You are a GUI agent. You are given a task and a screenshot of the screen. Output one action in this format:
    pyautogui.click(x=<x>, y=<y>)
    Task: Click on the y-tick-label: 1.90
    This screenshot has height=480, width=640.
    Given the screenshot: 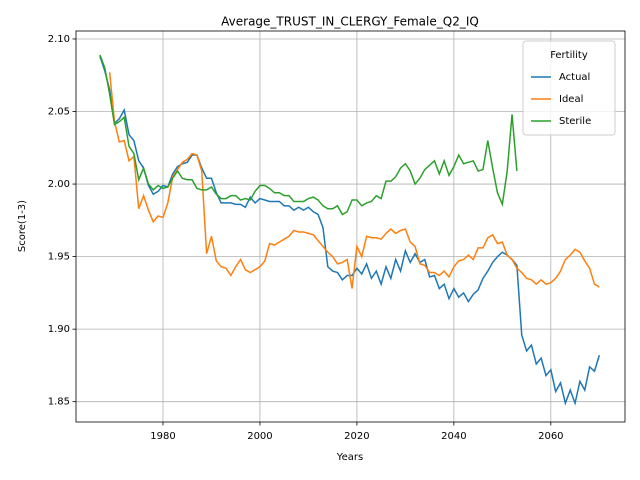 What is the action you would take?
    pyautogui.click(x=59, y=329)
    